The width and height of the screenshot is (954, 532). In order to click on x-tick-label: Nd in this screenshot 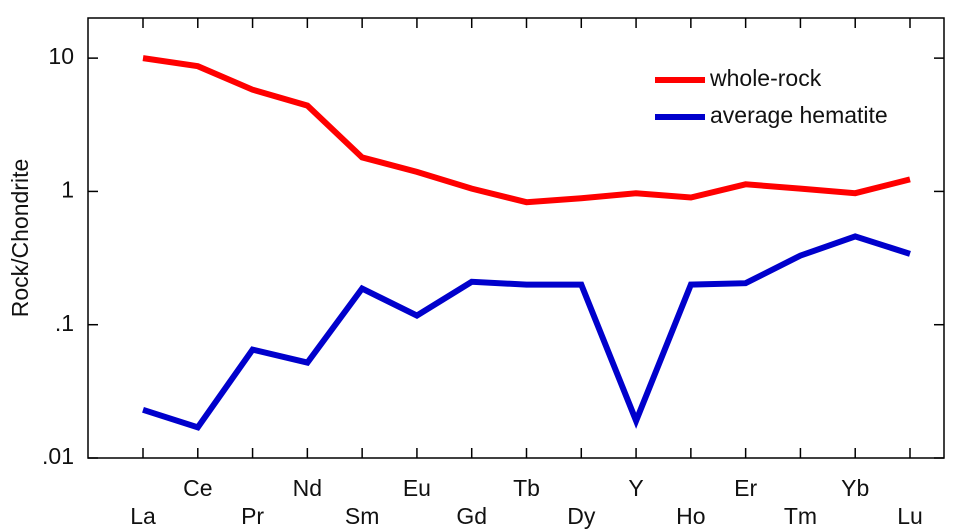, I will do `click(307, 488)`.